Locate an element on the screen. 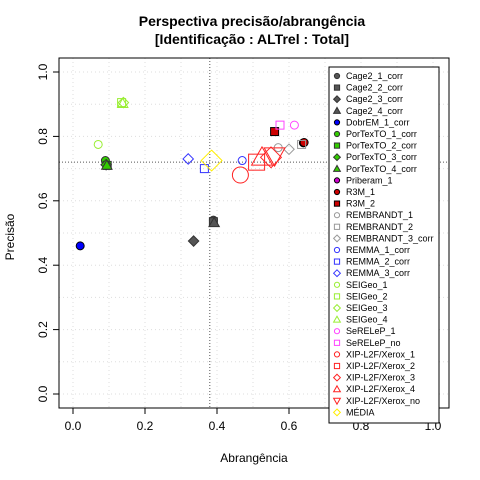 Image resolution: width=480 pixels, height=480 pixels. y-tick-label: 0.4 is located at coordinates (43, 265).